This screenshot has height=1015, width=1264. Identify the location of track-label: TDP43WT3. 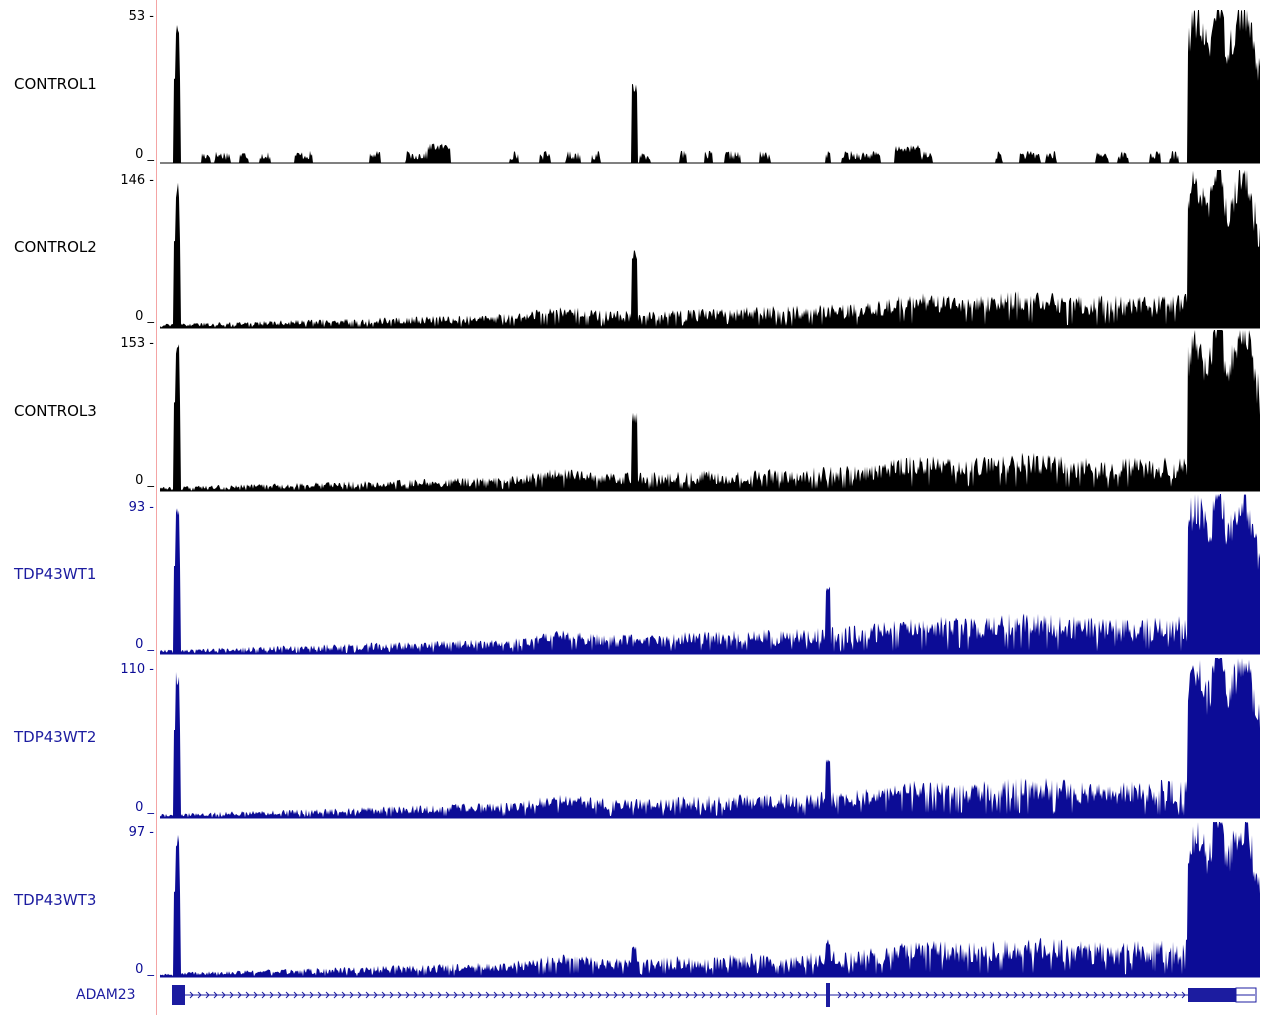
(55, 900).